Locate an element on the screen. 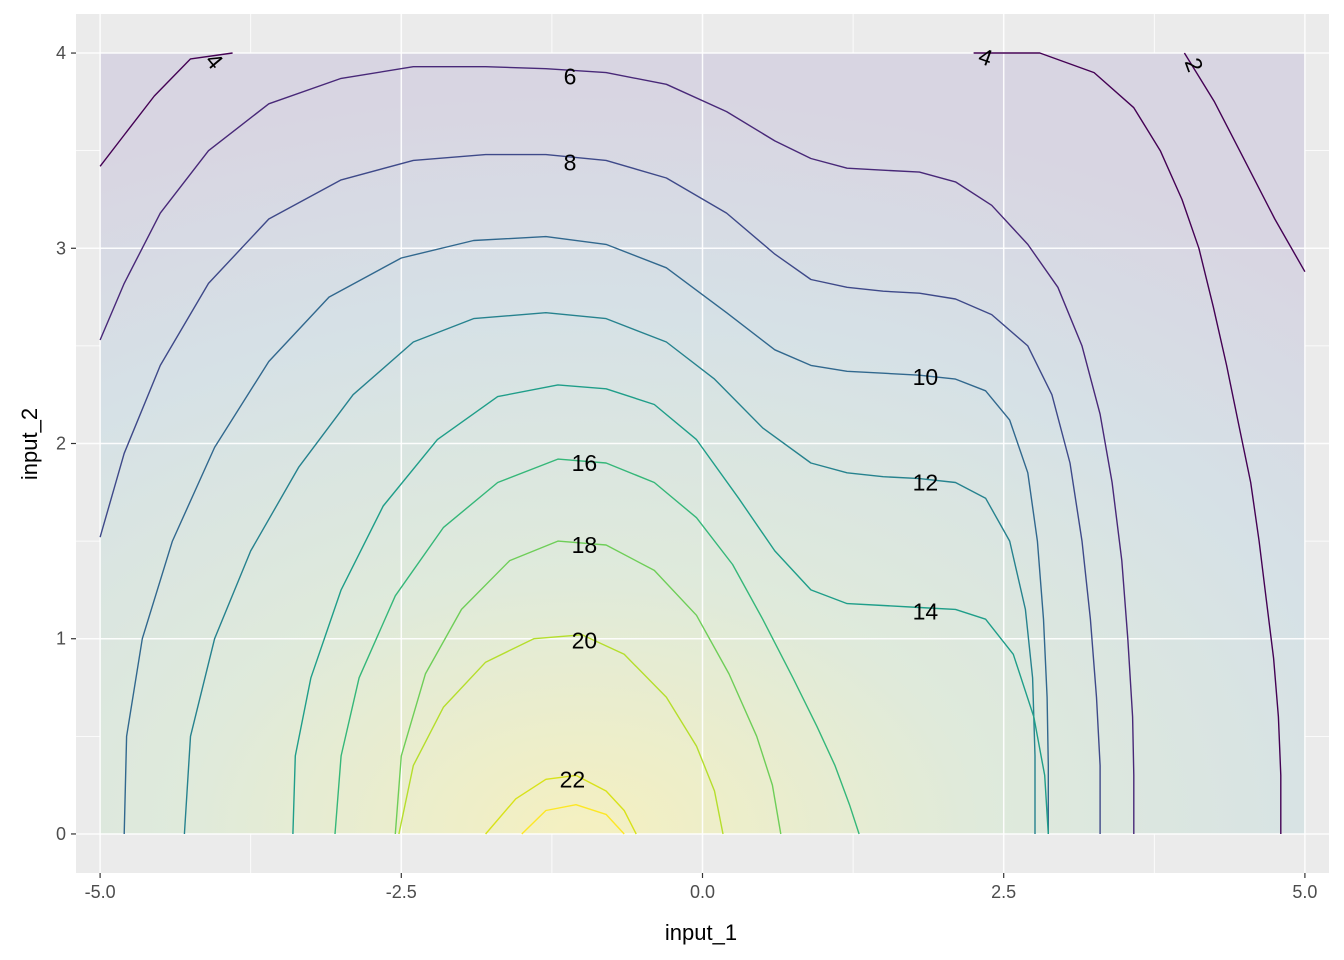 The height and width of the screenshot is (960, 1344). contour-label: 12 is located at coordinates (926, 483).